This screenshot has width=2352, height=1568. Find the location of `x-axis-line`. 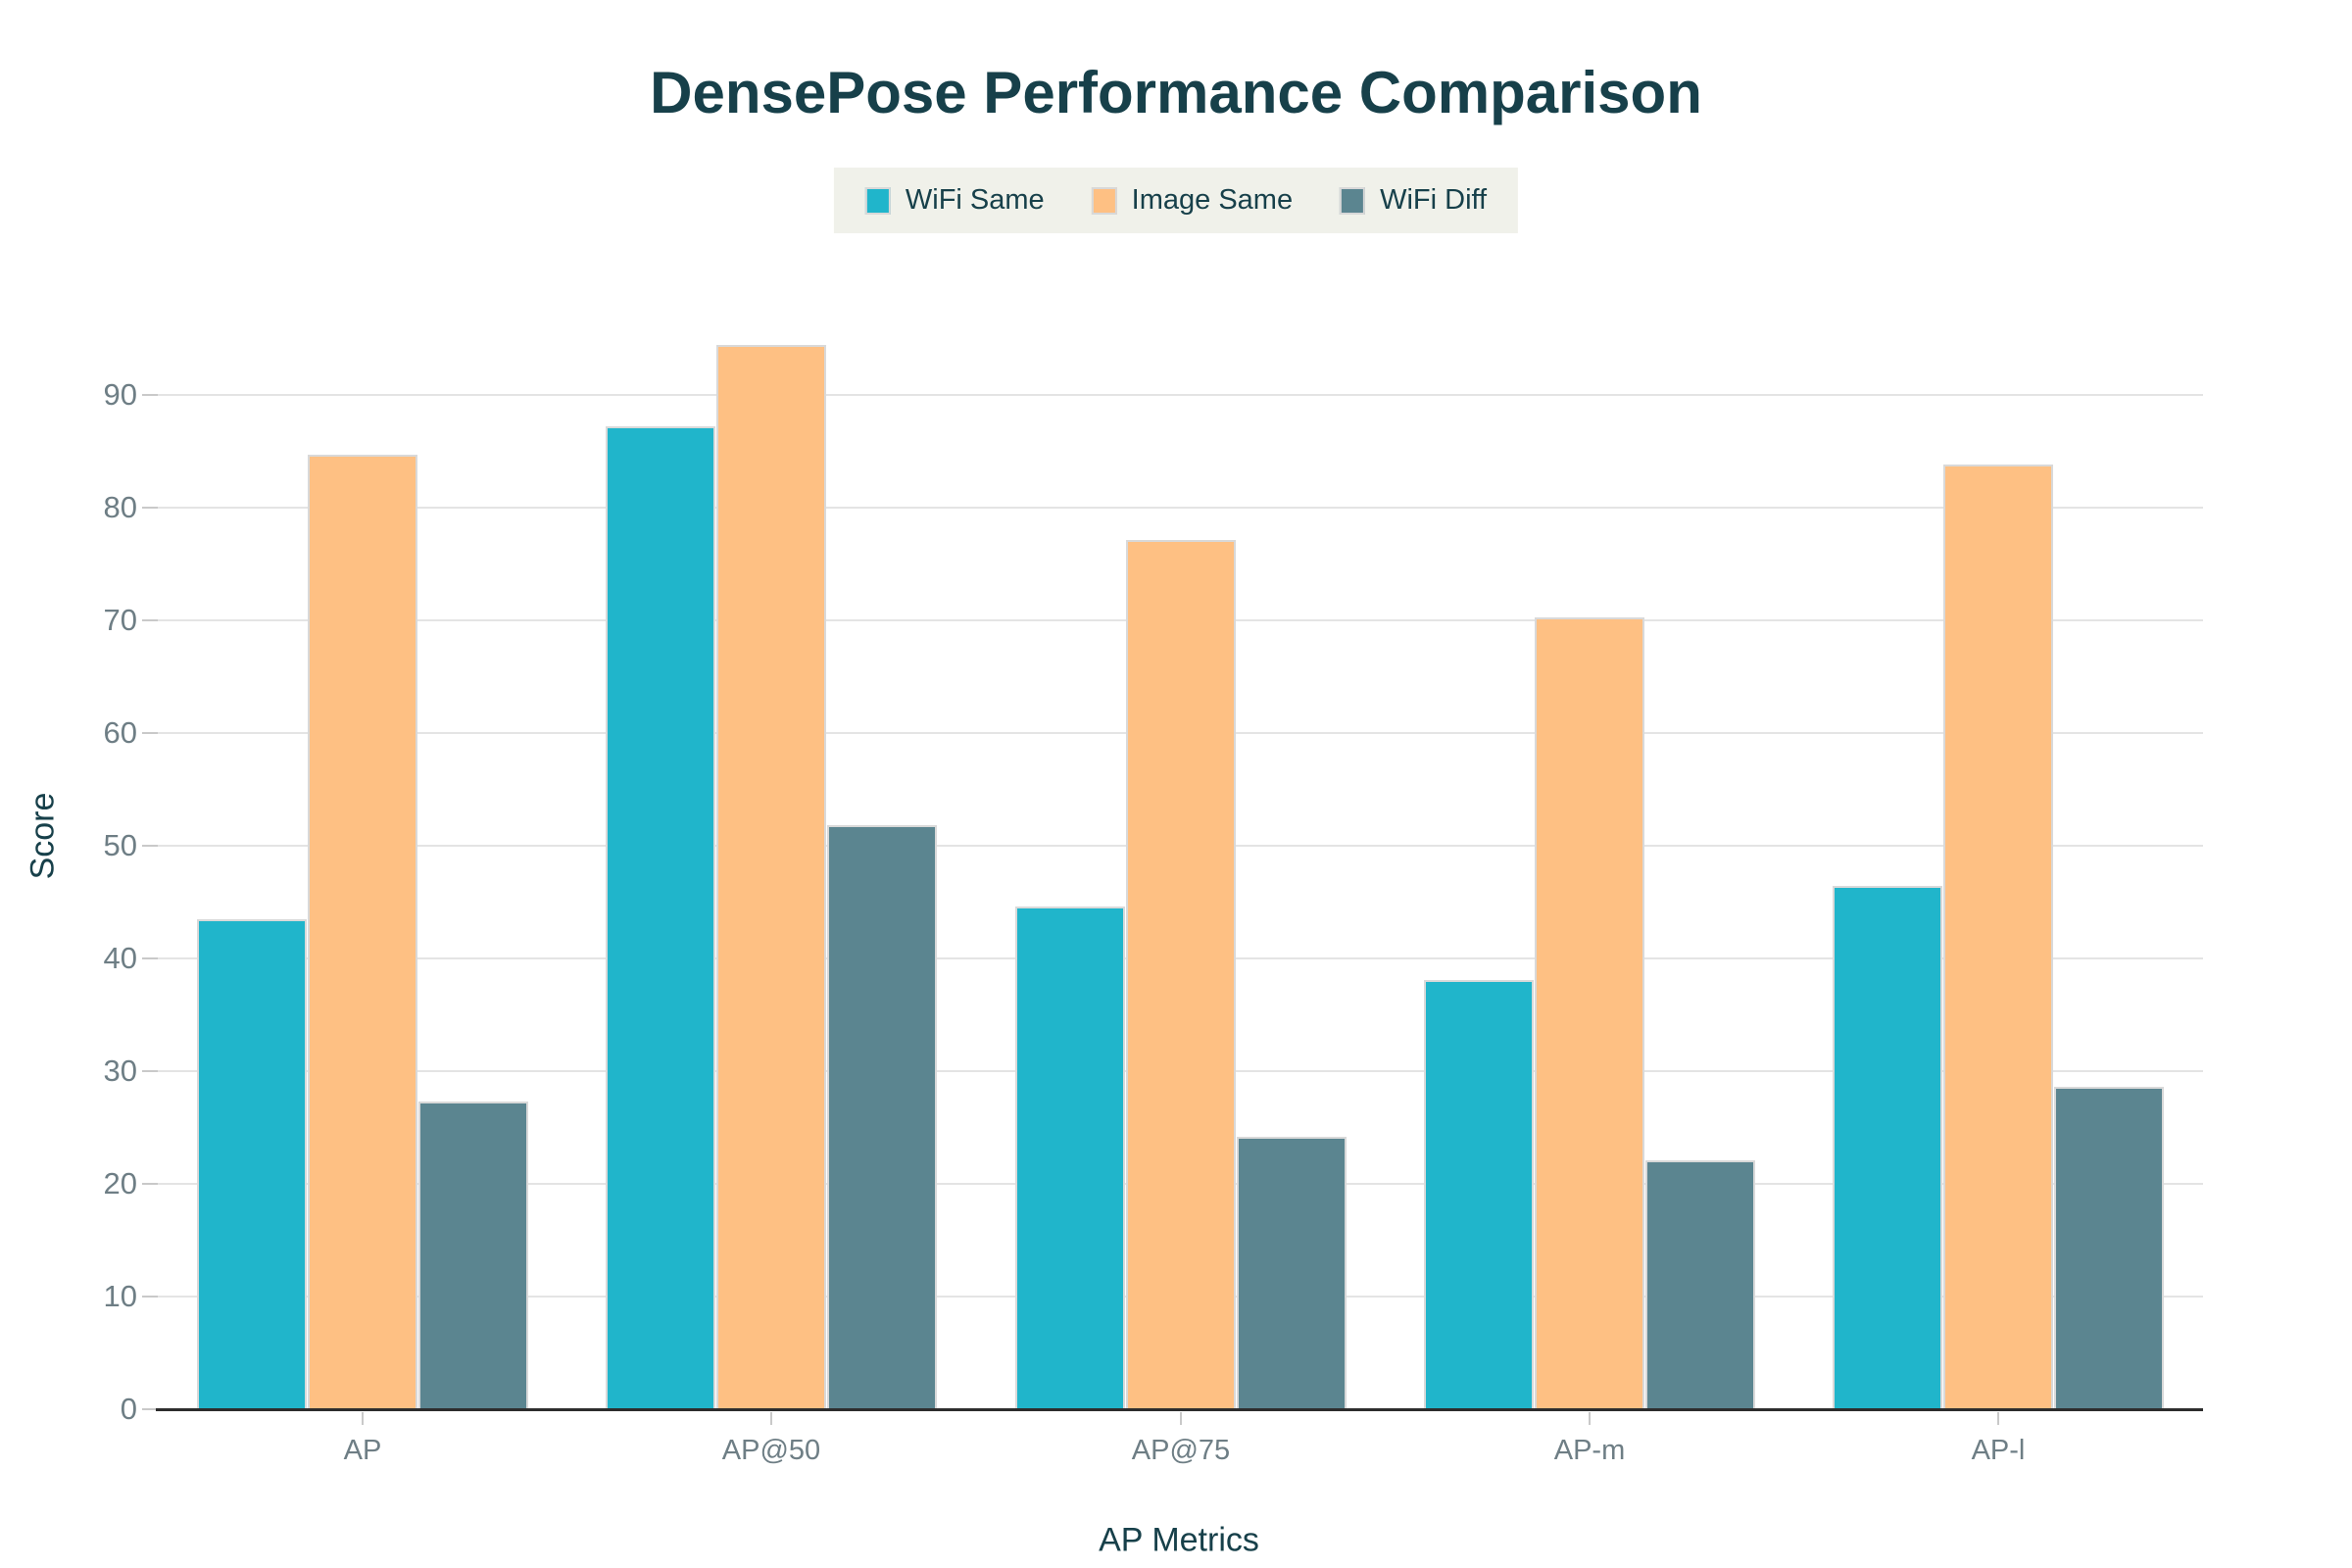

x-axis-line is located at coordinates (1179, 1409).